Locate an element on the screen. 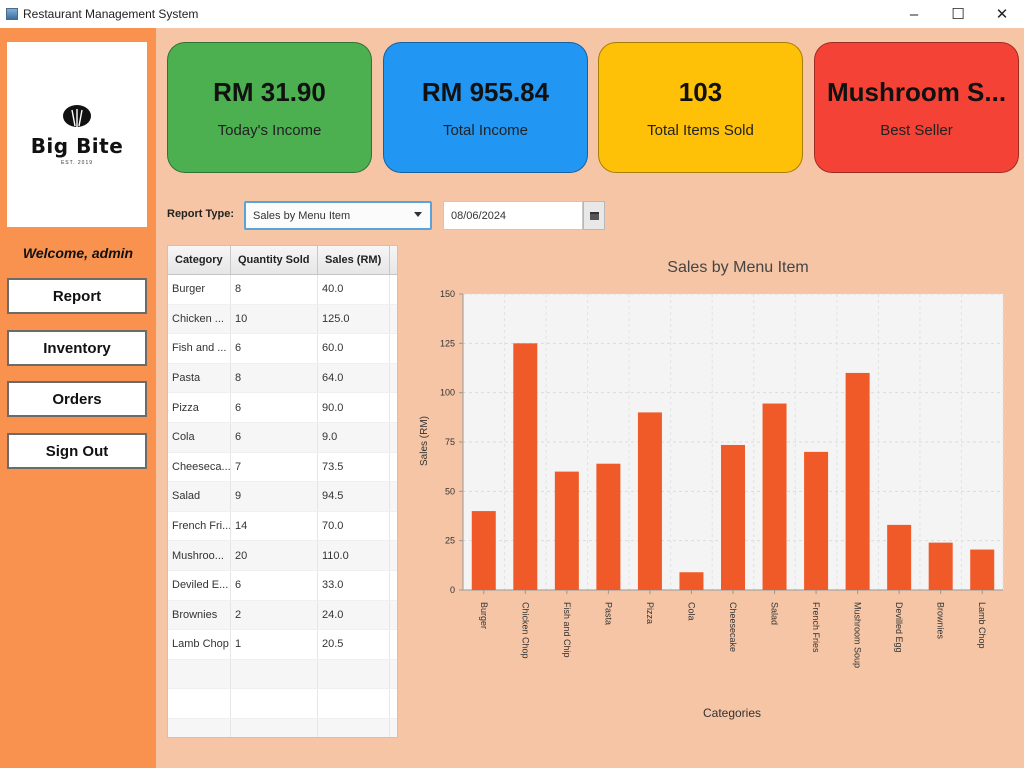  best-seller-label: Best Seller is located at coordinates (916, 130).